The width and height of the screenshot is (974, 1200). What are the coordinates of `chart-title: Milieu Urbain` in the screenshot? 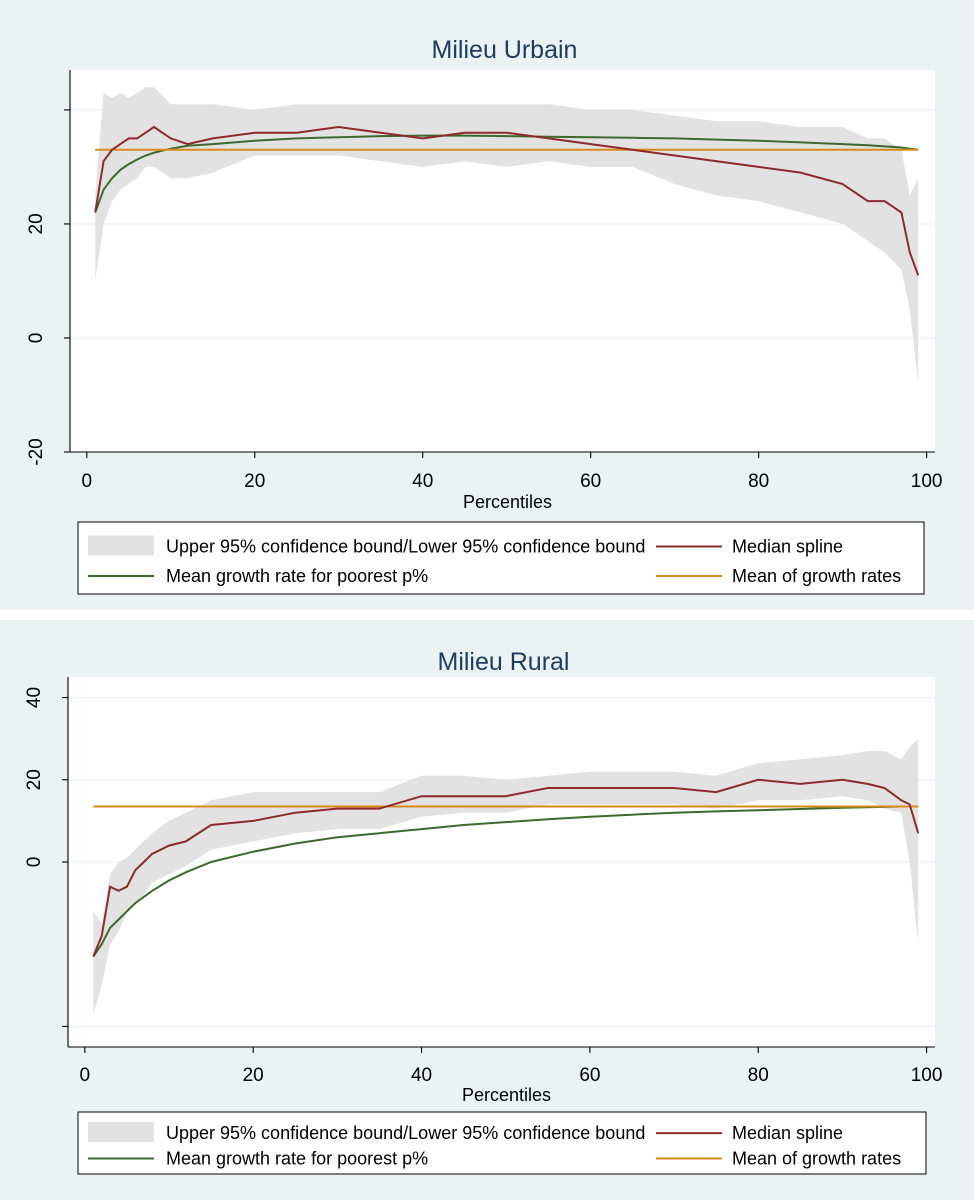 It's located at (505, 50).